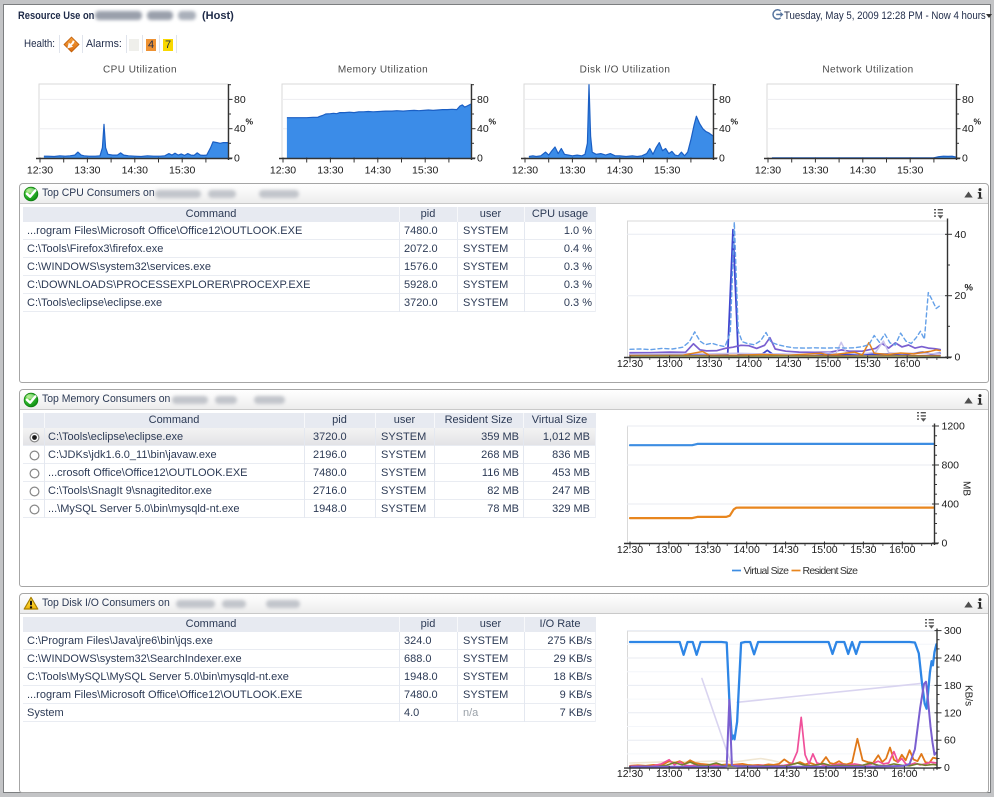 The width and height of the screenshot is (994, 797). Describe the element at coordinates (953, 659) in the screenshot. I see `svg-text: 240` at that location.